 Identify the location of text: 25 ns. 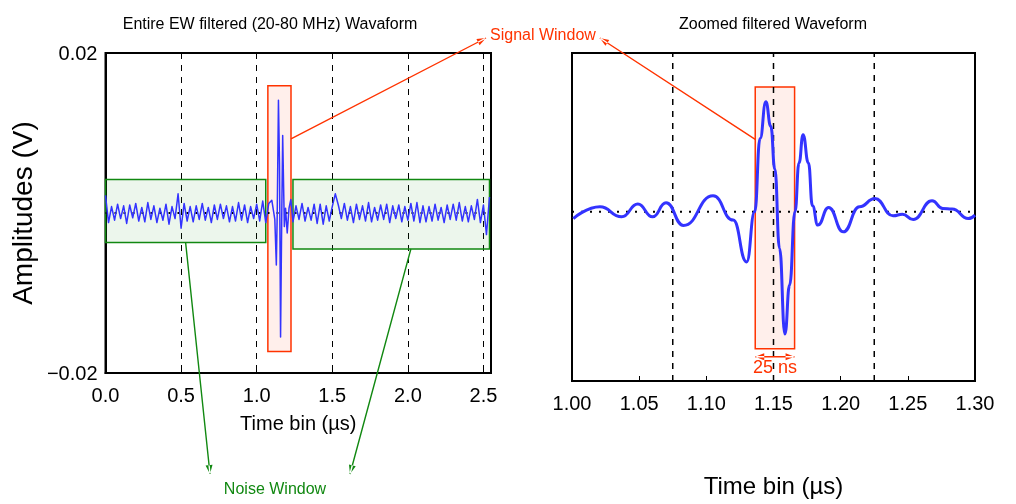
(774, 367).